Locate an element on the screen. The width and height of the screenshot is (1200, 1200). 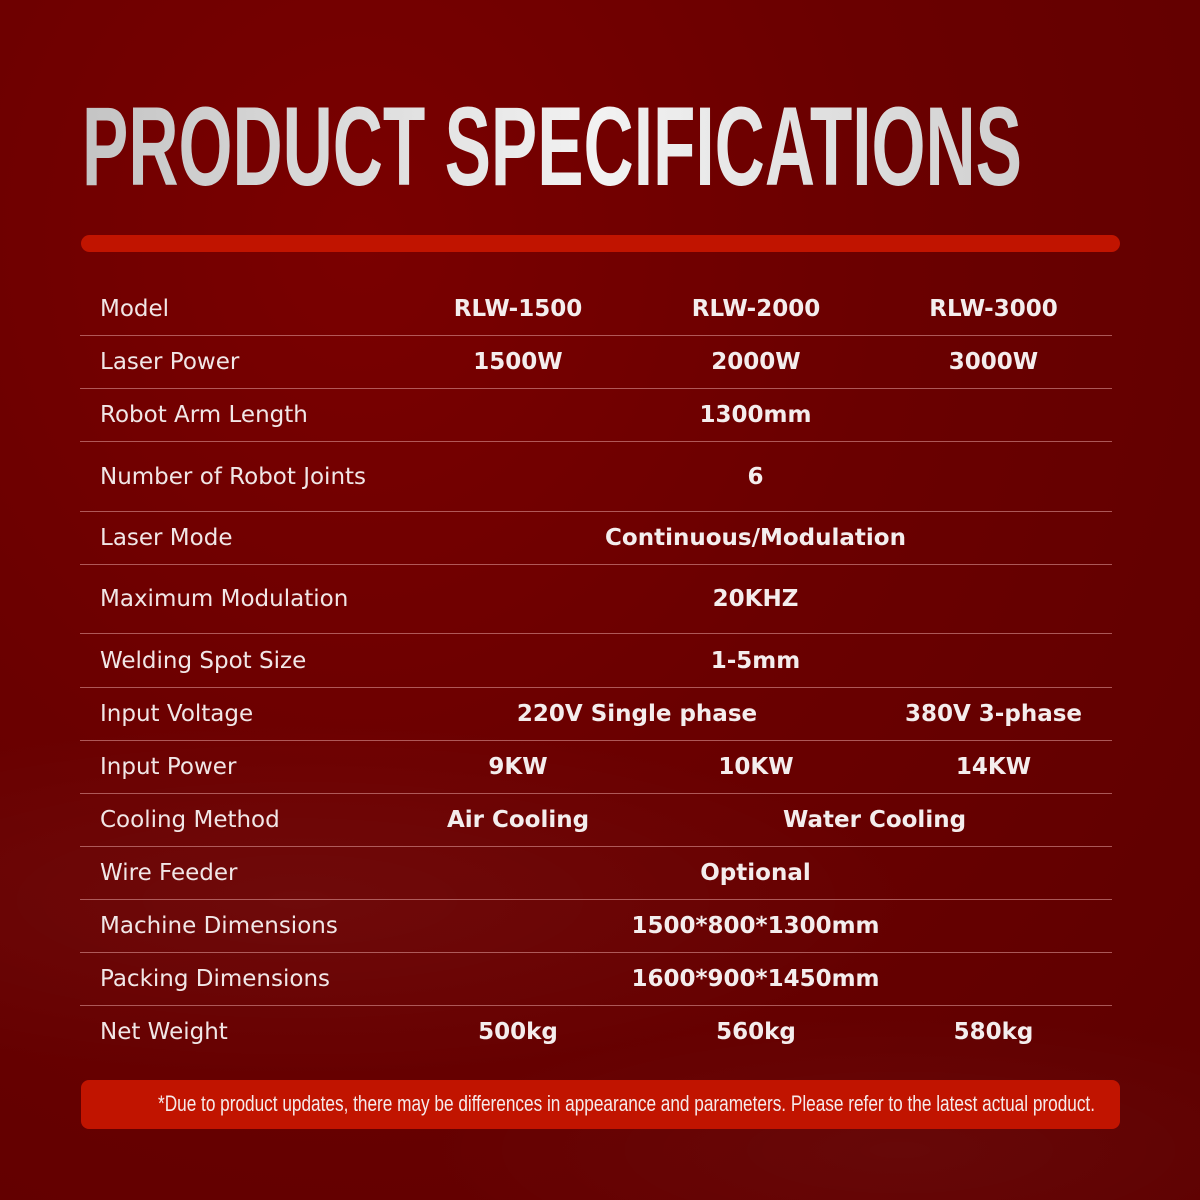
table-row: Number of Robot Joints 6 is located at coordinates (596, 477).